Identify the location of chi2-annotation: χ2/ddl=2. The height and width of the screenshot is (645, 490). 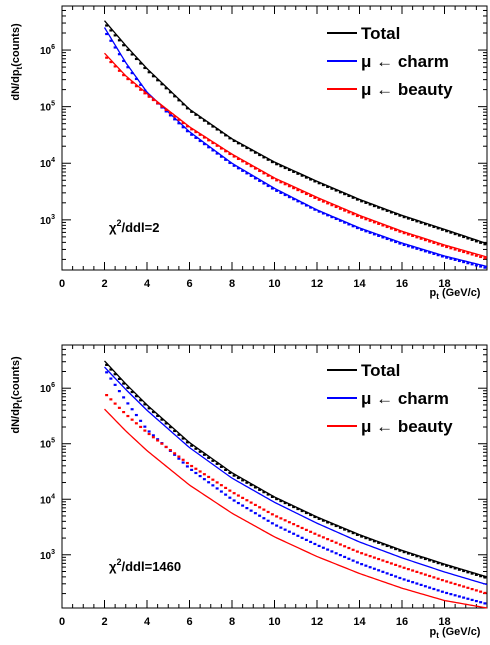
(134, 226).